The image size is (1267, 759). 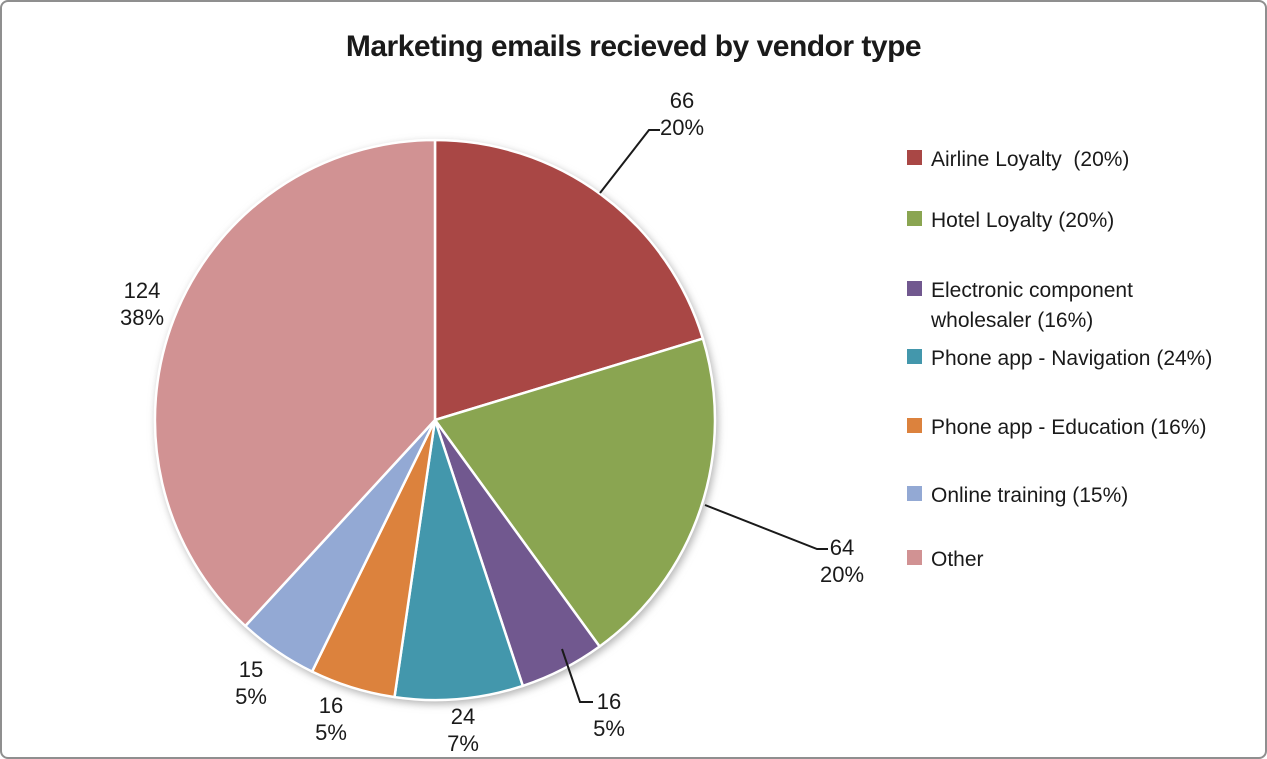 I want to click on data-label-percent-5: 5%, so click(x=251, y=696).